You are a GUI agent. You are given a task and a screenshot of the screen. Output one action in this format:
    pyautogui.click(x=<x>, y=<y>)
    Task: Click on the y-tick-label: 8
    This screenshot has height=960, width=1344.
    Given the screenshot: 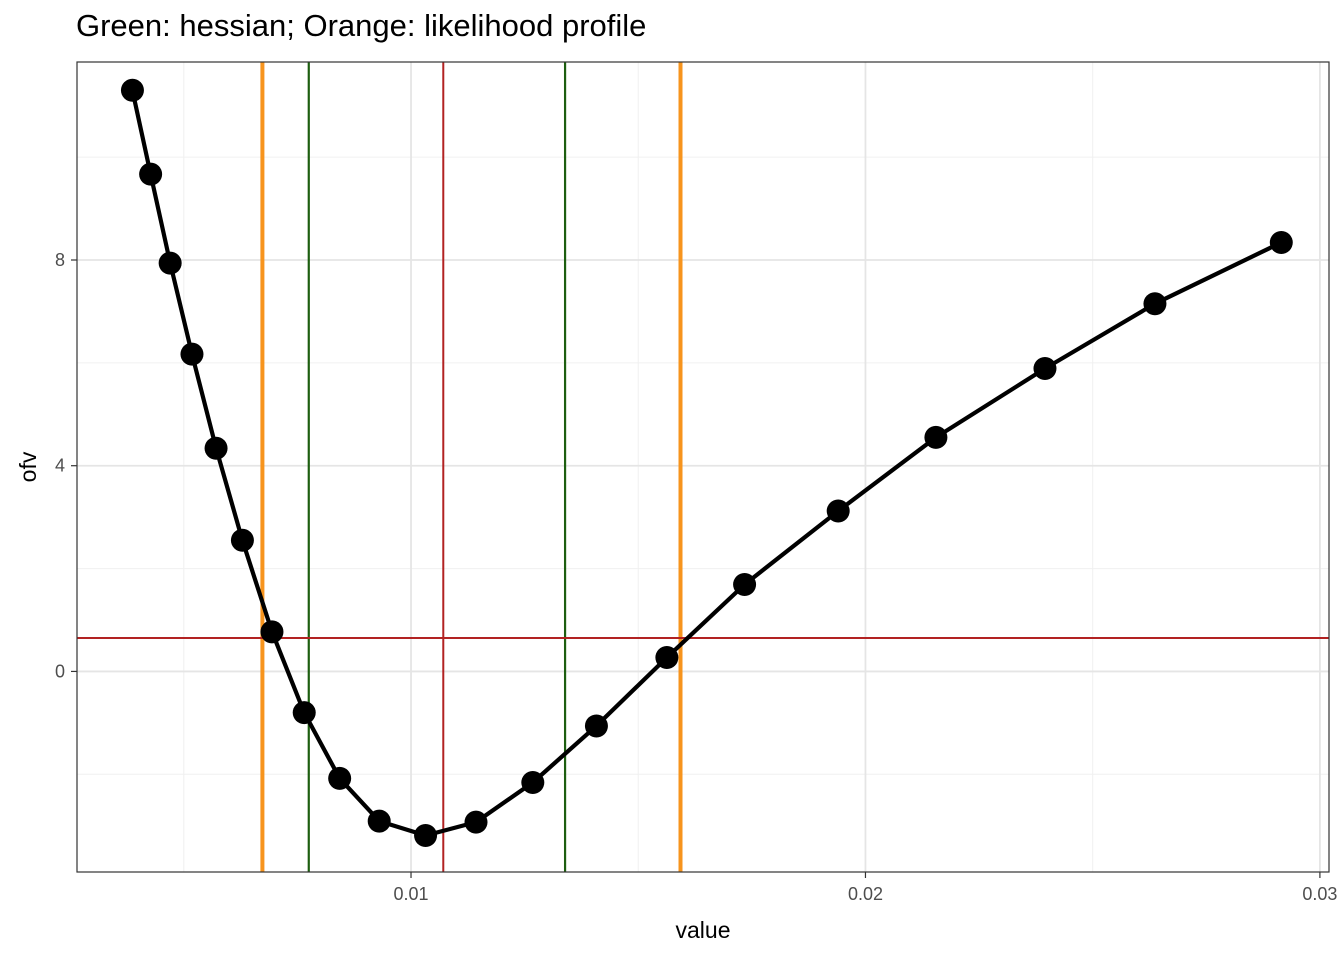 What is the action you would take?
    pyautogui.click(x=60, y=260)
    